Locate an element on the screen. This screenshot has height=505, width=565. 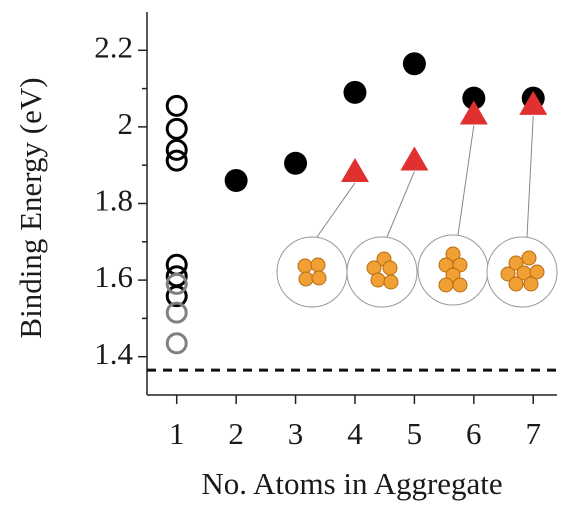
y-tick-label: 2 is located at coordinates (126, 123).